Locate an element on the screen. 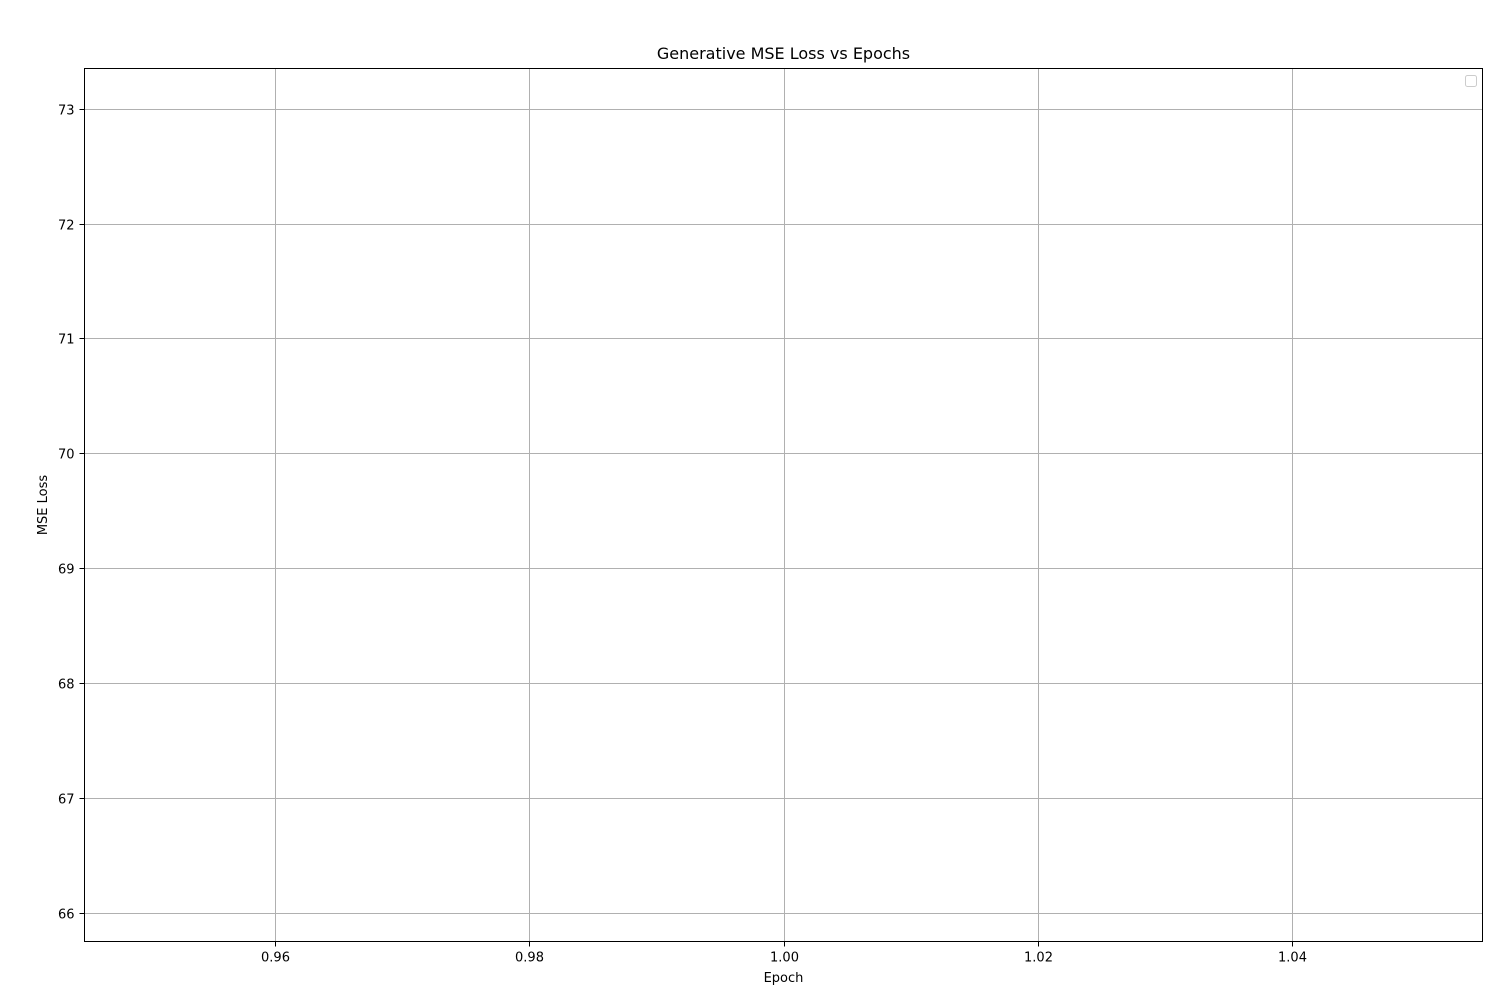  chart-title: Generative MSE Loss vs Epochs is located at coordinates (783, 53).